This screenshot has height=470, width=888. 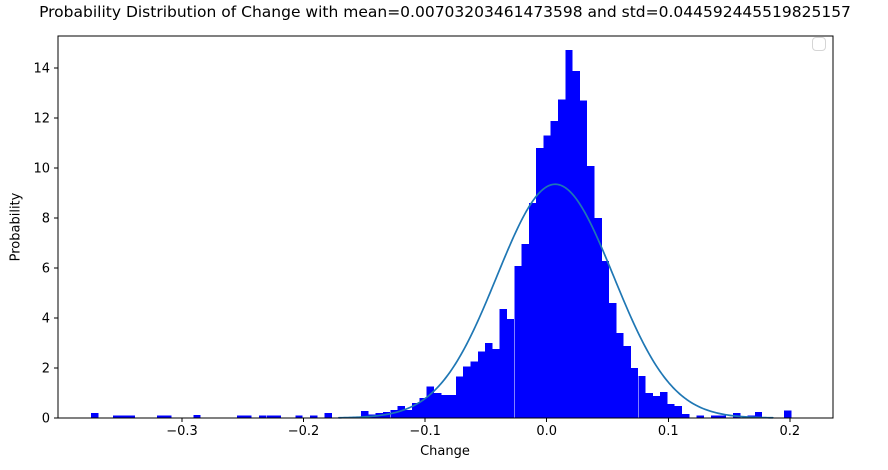 I want to click on y-tick-label: 6, so click(x=46, y=269).